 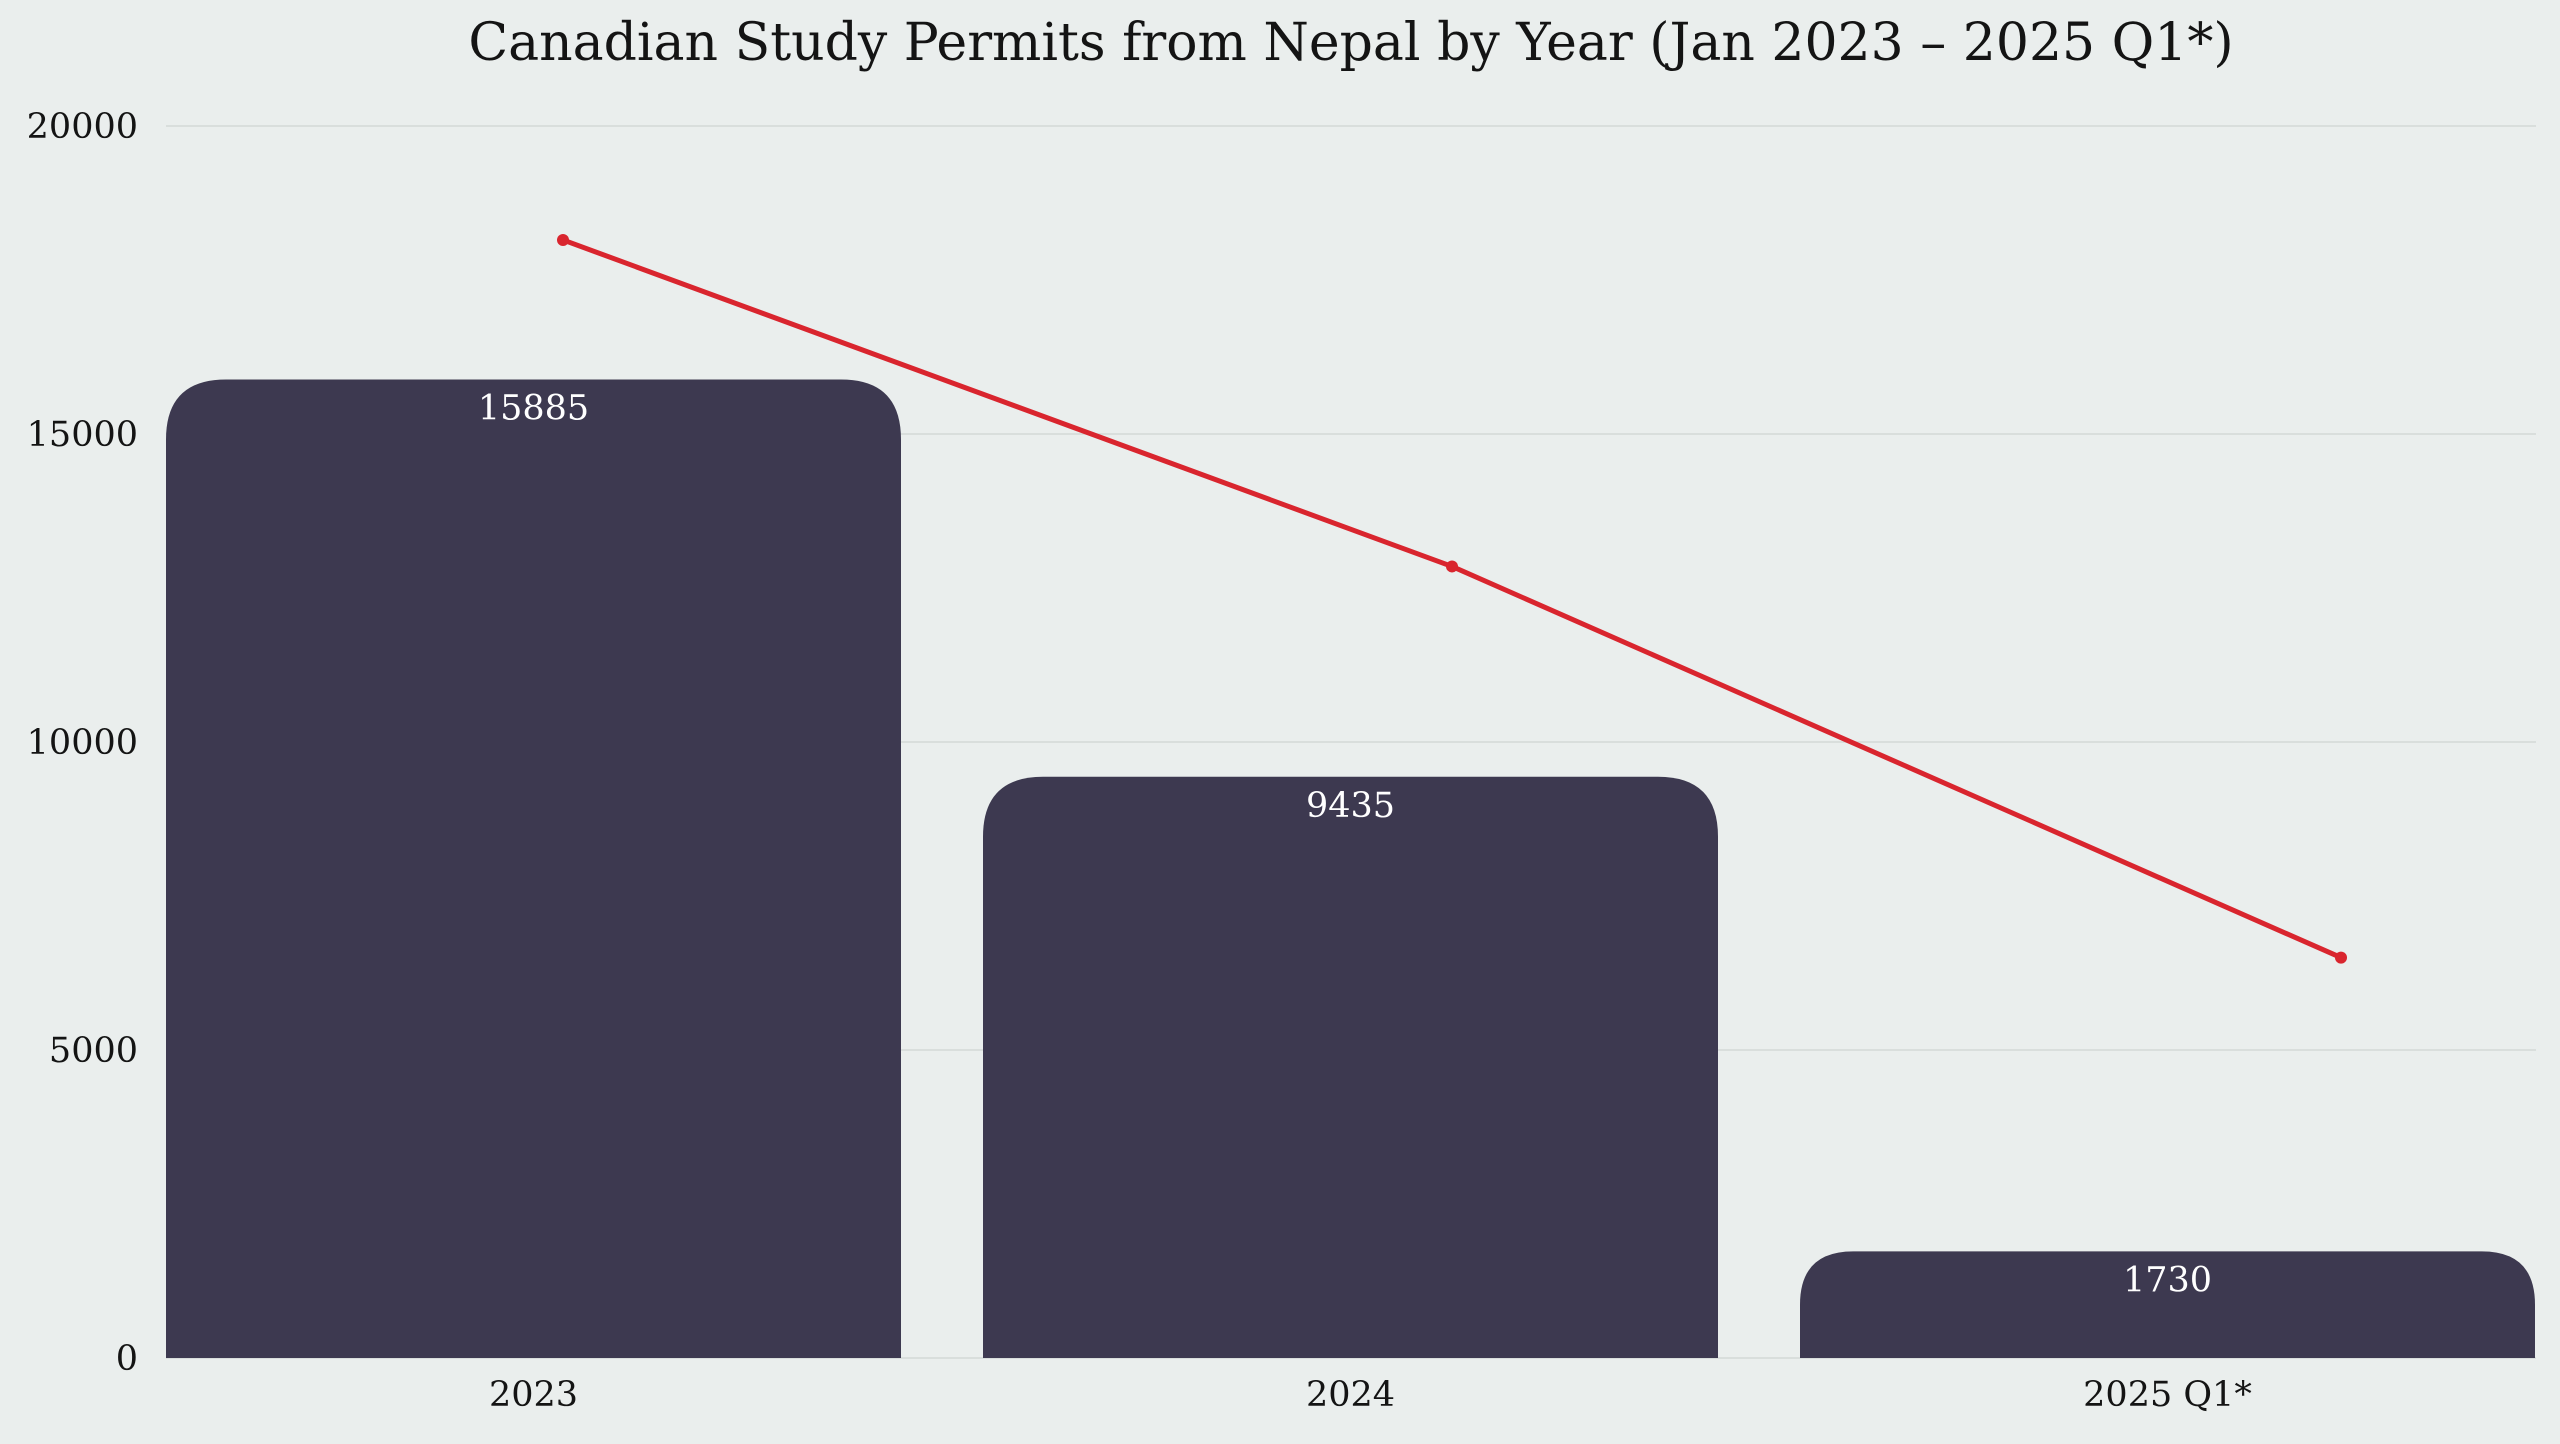 I want to click on x-tick-label: 2025 Q1*, so click(x=2167, y=1395).